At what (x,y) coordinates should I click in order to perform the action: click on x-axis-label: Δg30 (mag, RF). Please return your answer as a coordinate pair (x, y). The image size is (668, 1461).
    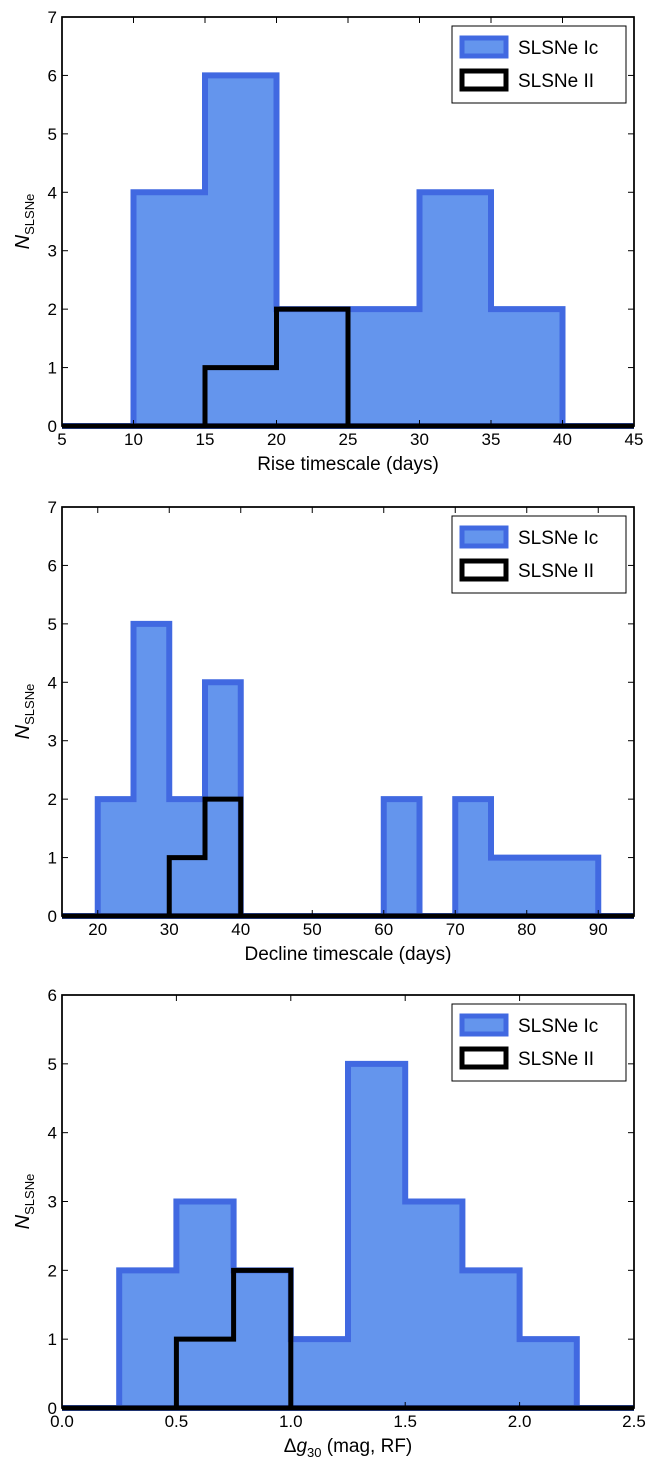
    Looking at the image, I should click on (348, 1448).